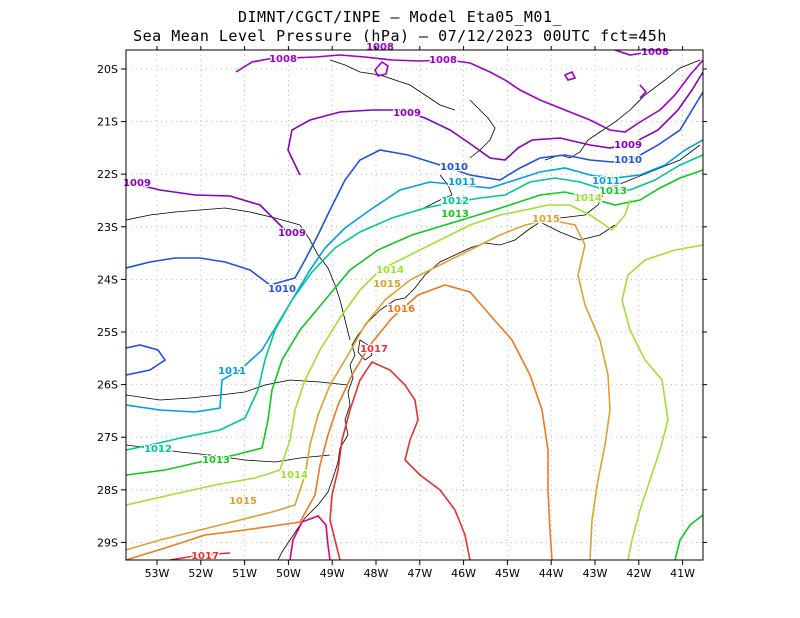 This screenshot has height=618, width=800. Describe the element at coordinates (107, 279) in the screenshot. I see `lat-tick-label: 24S` at that location.